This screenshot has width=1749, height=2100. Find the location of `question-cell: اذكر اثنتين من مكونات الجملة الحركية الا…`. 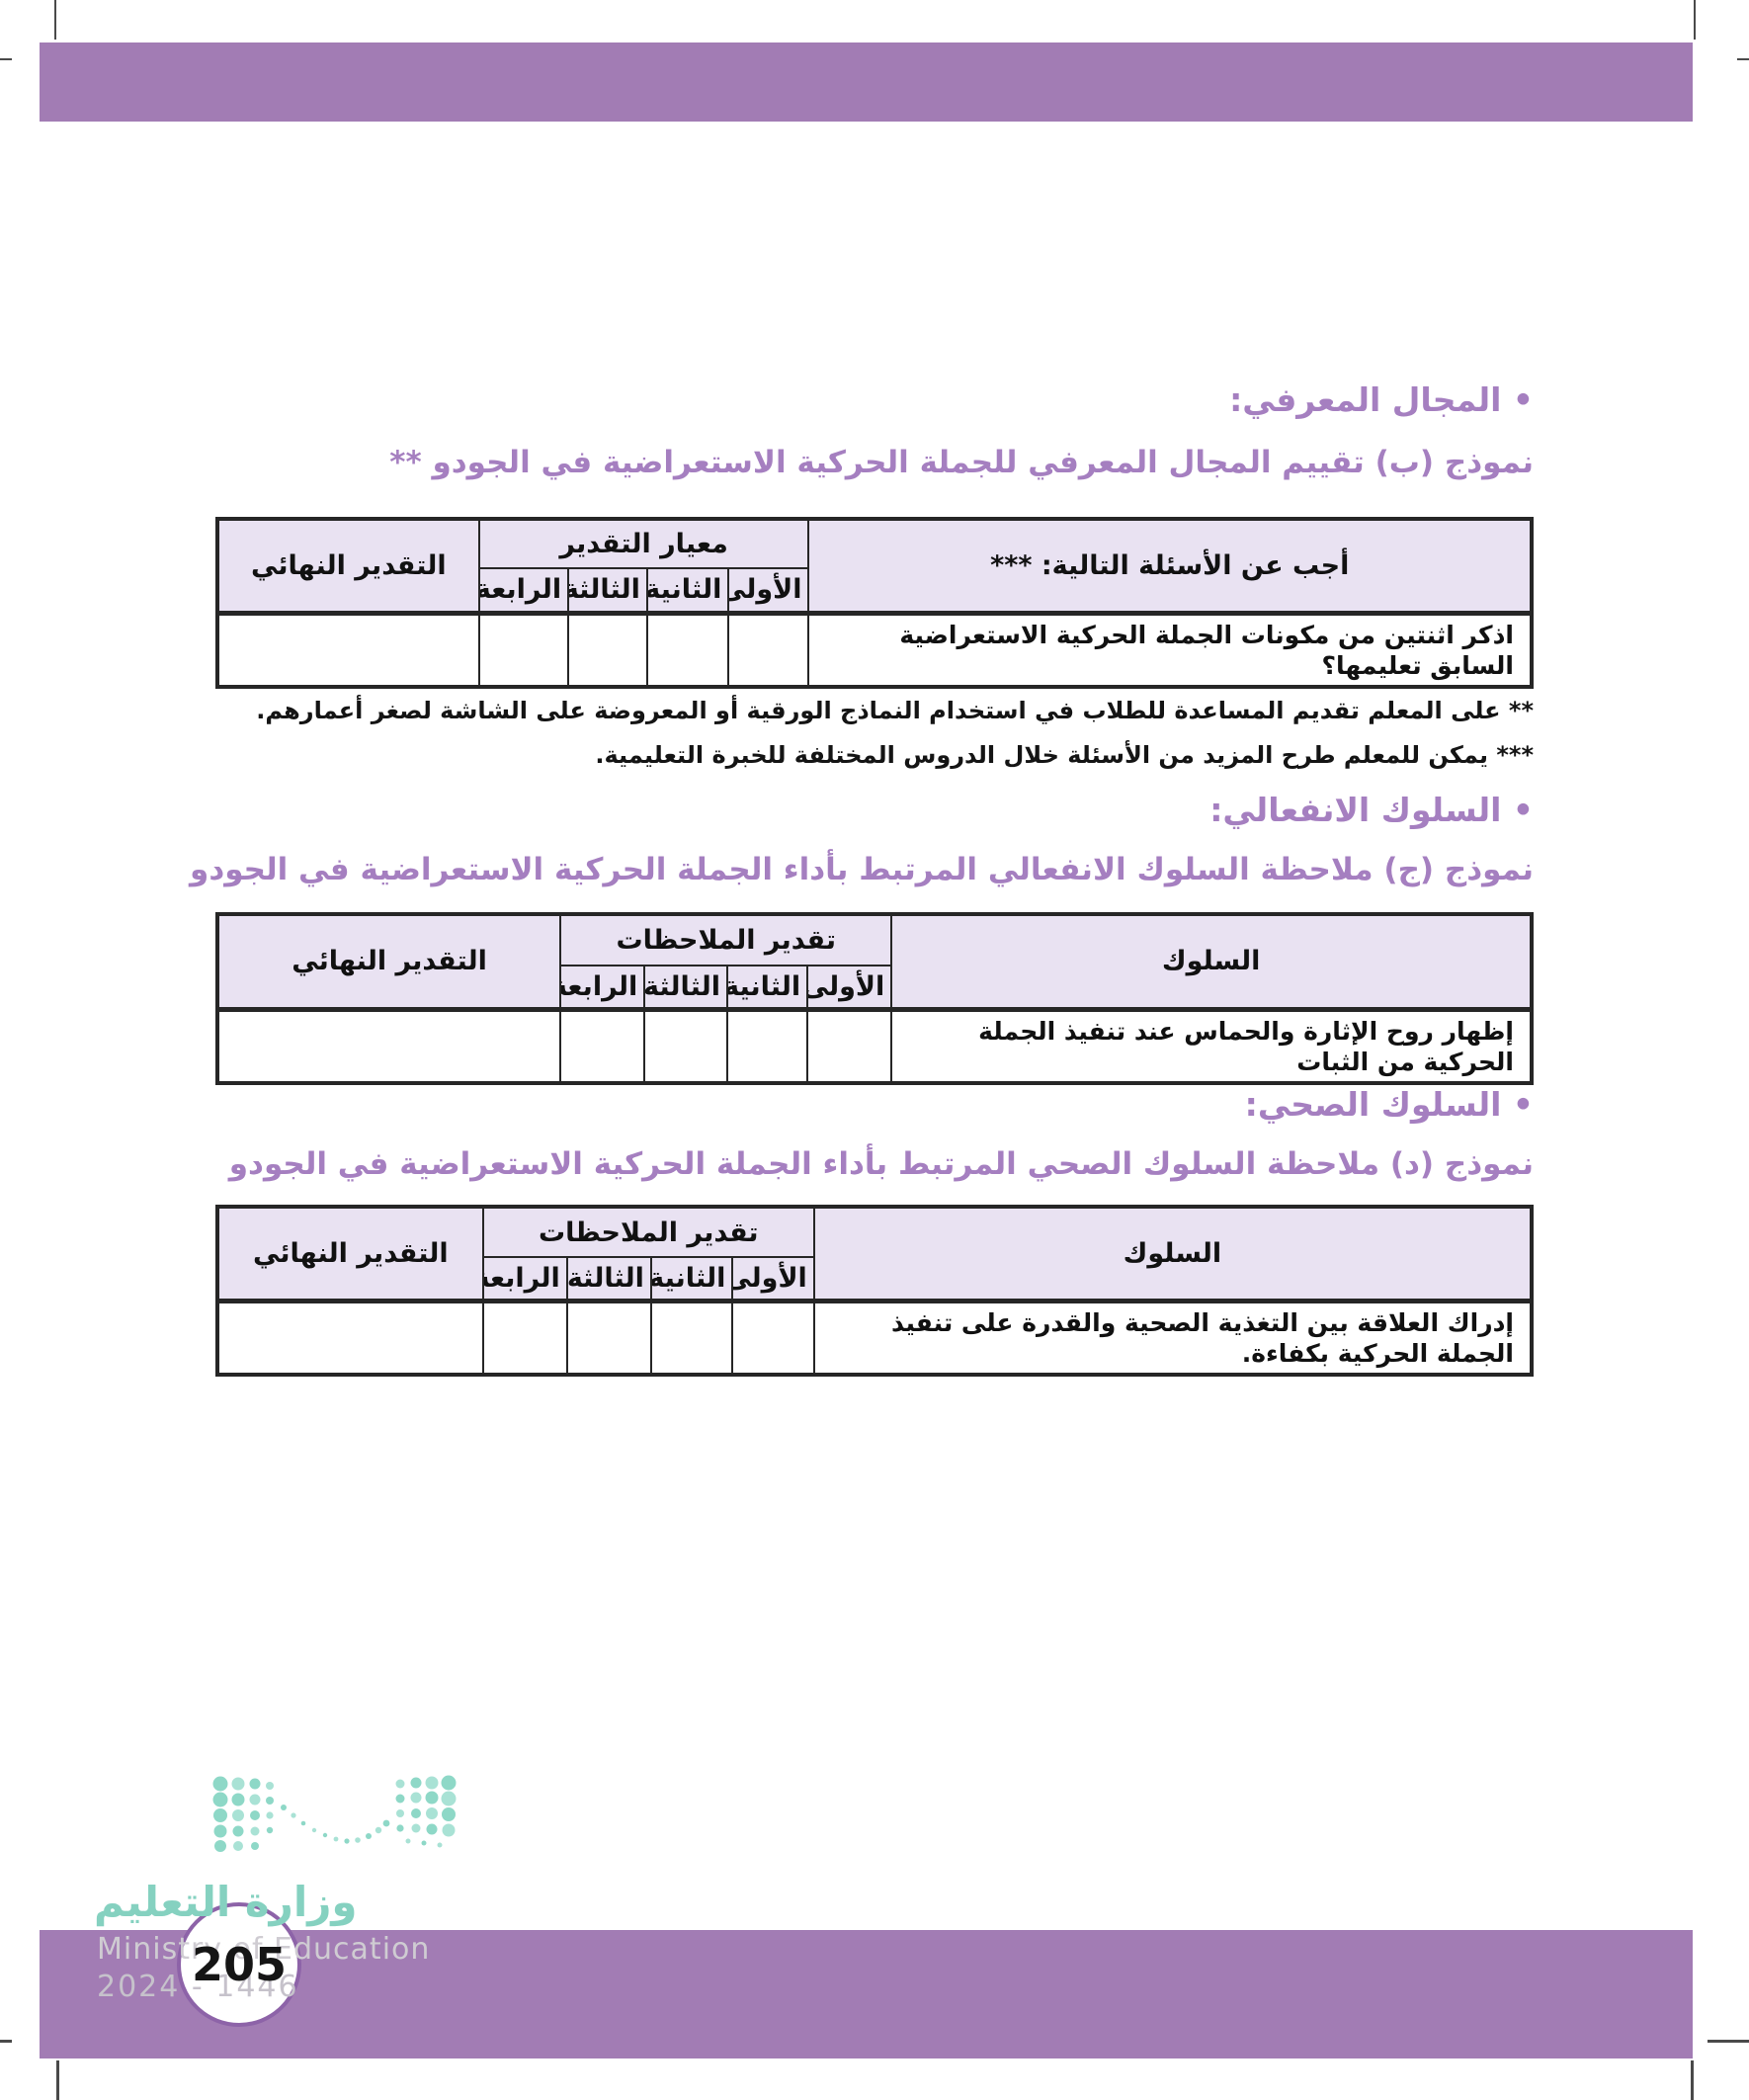

question-cell: اذكر اثنتين من مكونات الجملة الحركية الا… is located at coordinates (1170, 650).